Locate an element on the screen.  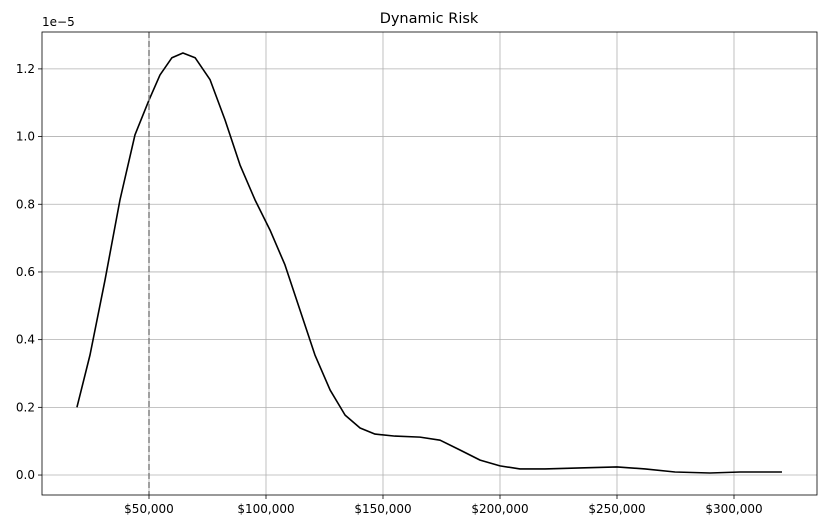
y-tick-label: 0.4 is located at coordinates (25, 340).